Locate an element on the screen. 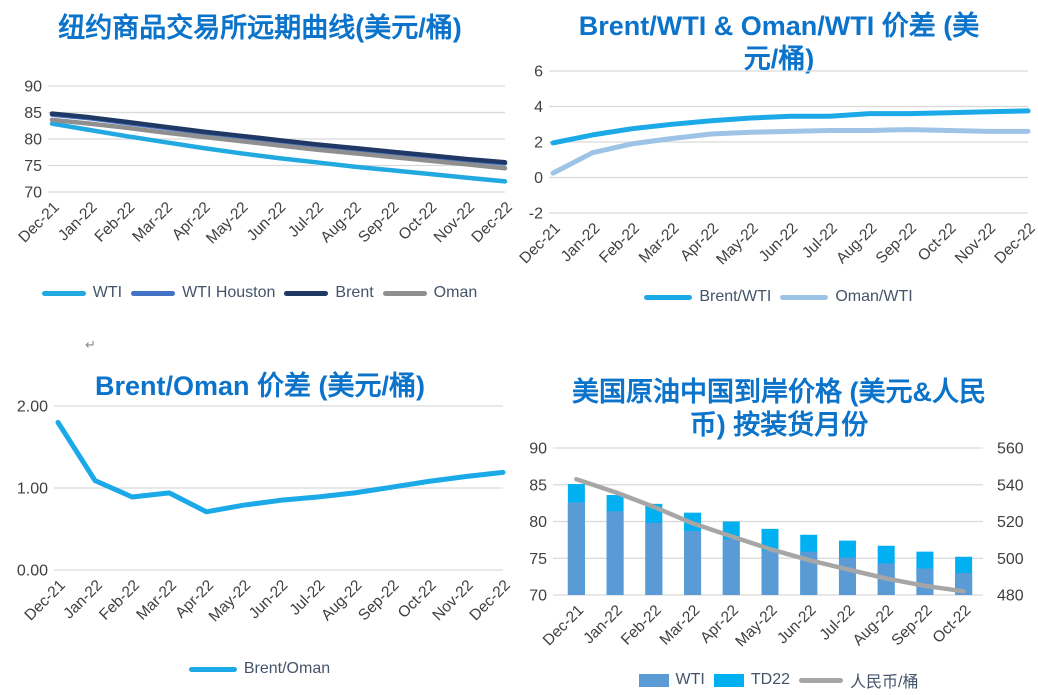  series-人民币/桶-line is located at coordinates (770, 535).